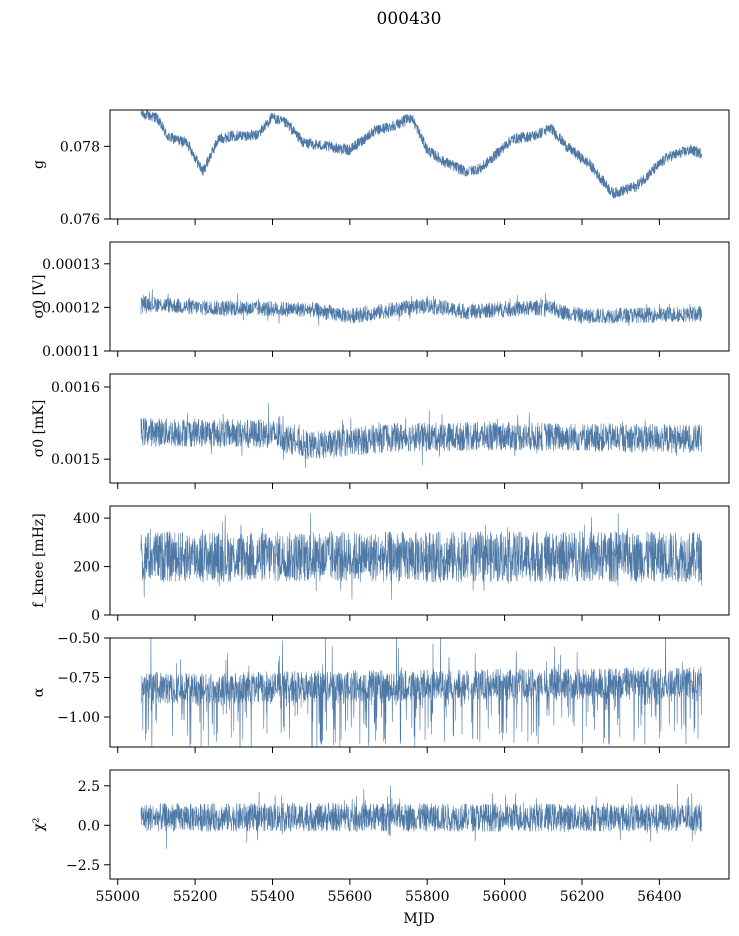  What do you see at coordinates (86, 568) in the screenshot?
I see `y-tick-label-fknee: 200` at bounding box center [86, 568].